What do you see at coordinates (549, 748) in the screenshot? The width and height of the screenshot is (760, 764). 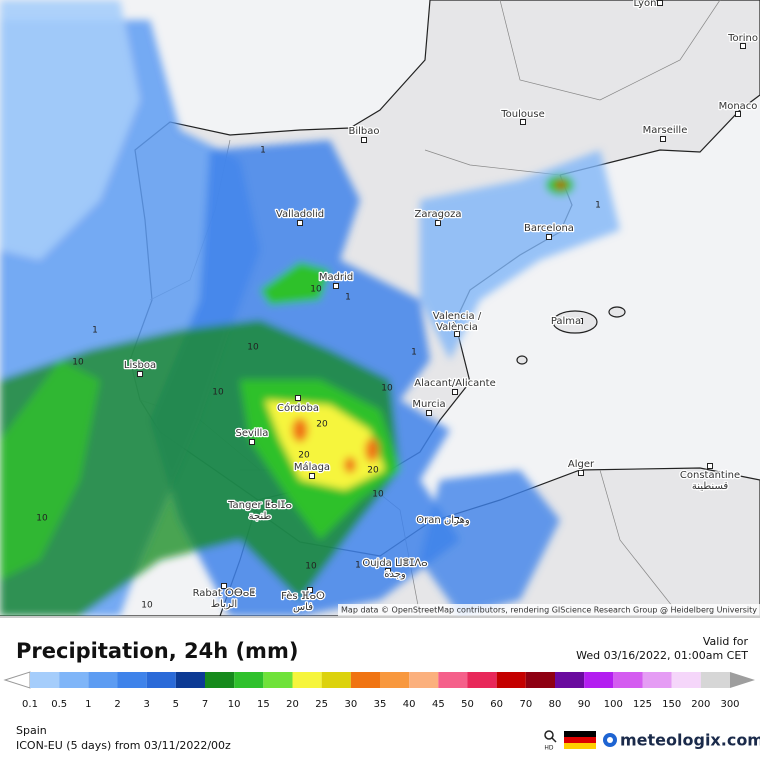 I see `hd-label: HD` at bounding box center [549, 748].